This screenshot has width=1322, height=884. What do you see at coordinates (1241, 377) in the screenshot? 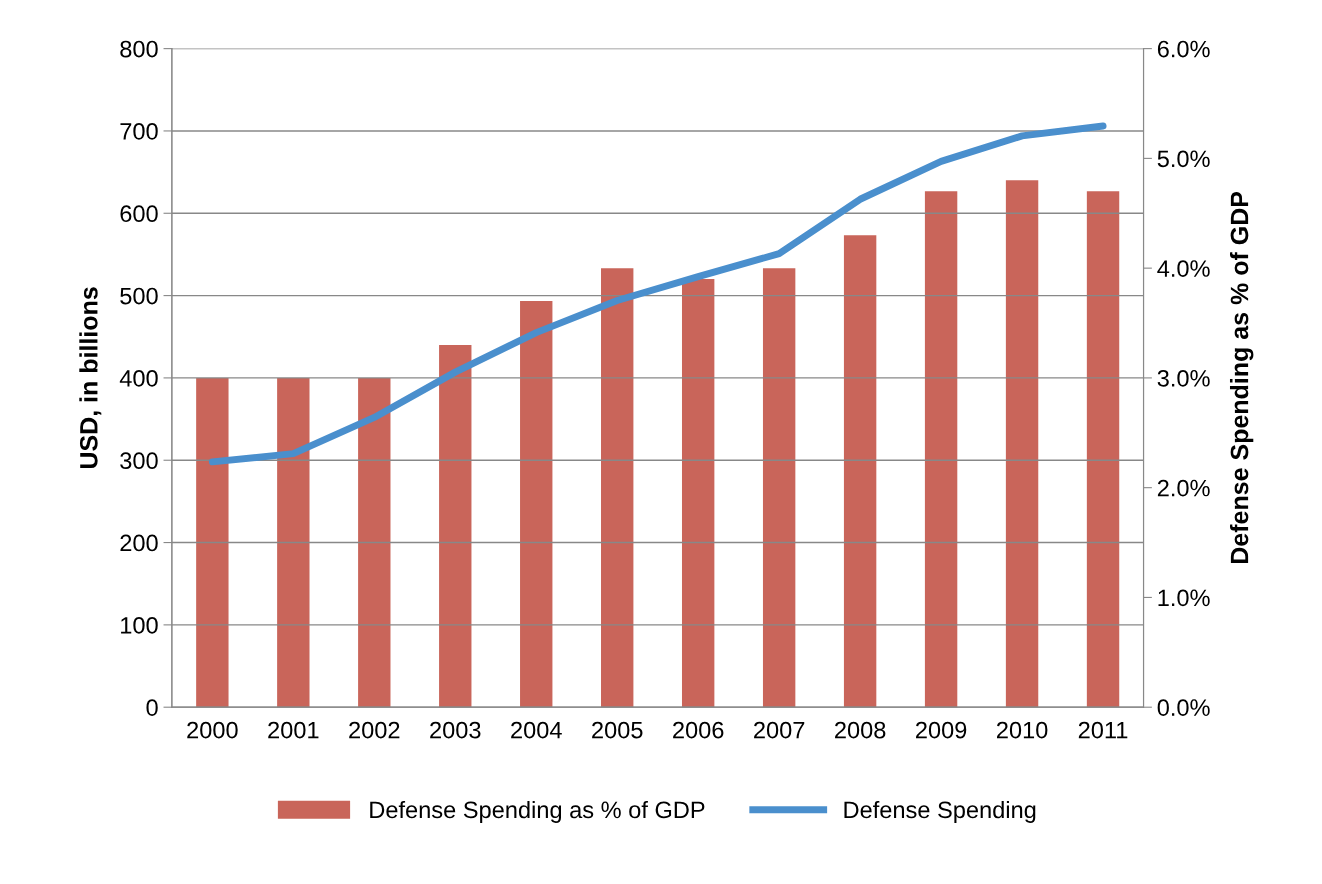
I see `y2-axis-title: Defense Spending as % of GDP` at bounding box center [1241, 377].